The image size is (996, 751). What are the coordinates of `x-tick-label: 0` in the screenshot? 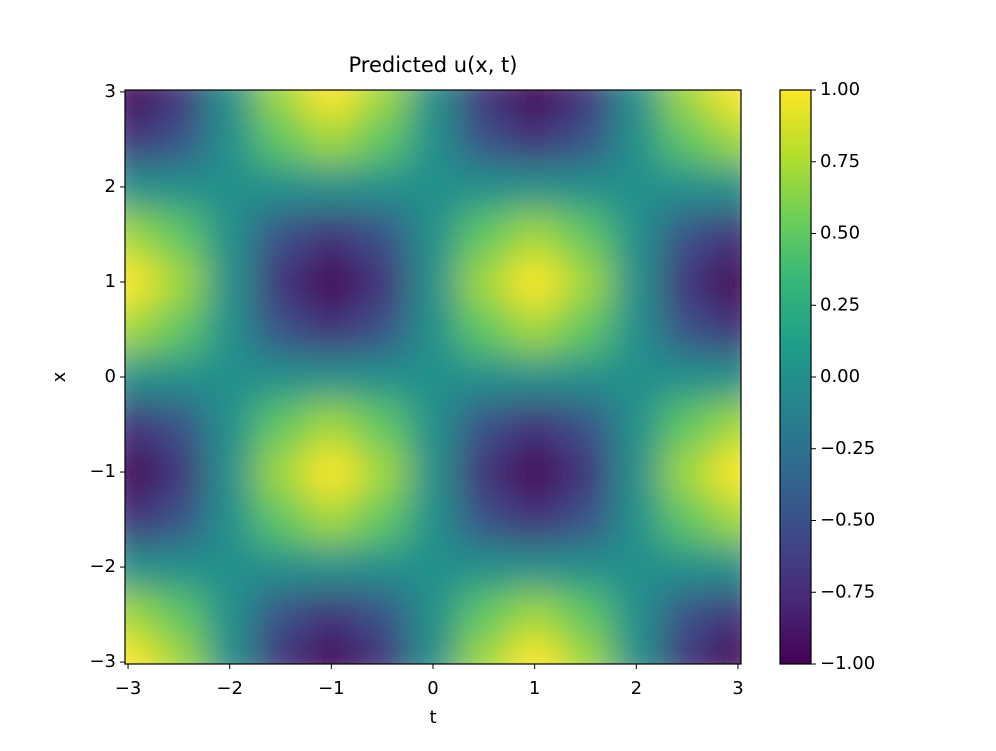 It's located at (432, 688).